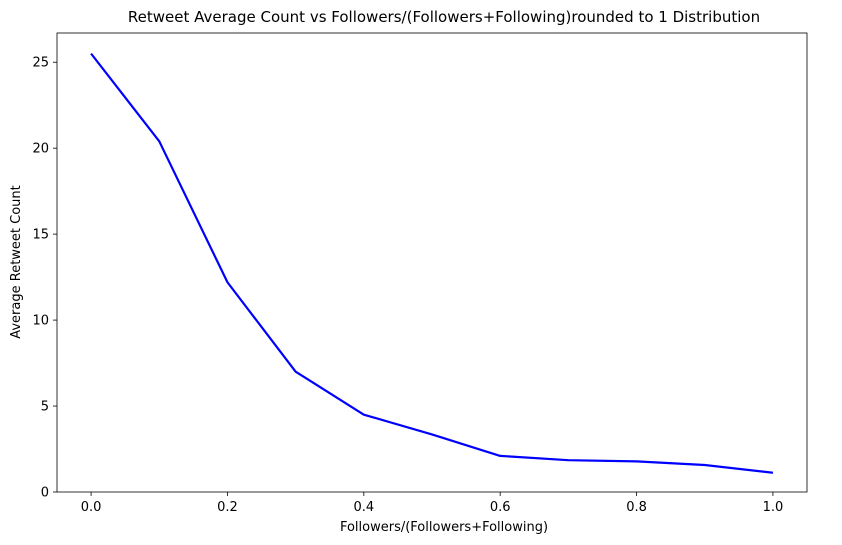 The image size is (842, 545). What do you see at coordinates (773, 507) in the screenshot?
I see `x-tick-label: 1.0` at bounding box center [773, 507].